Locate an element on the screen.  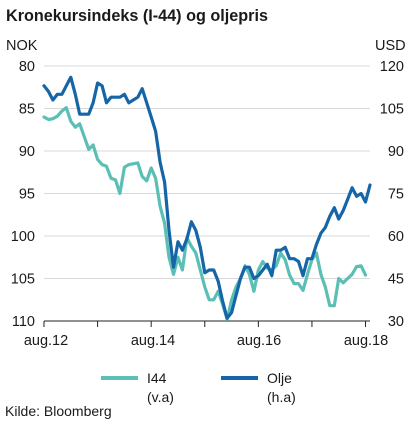
legend-label-olje: Olje is located at coordinates (279, 378).